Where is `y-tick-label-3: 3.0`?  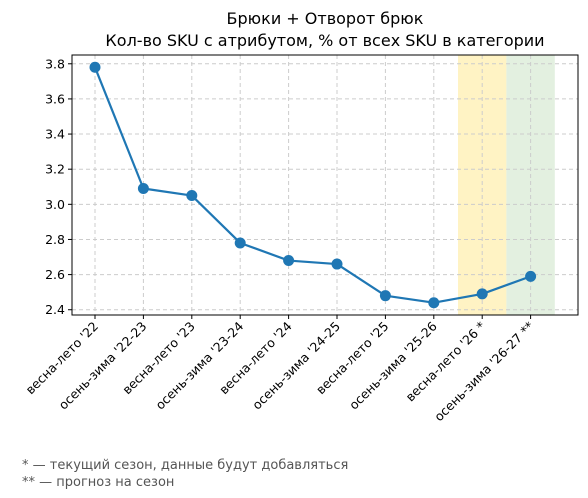 y-tick-label-3: 3.0 is located at coordinates (55, 204).